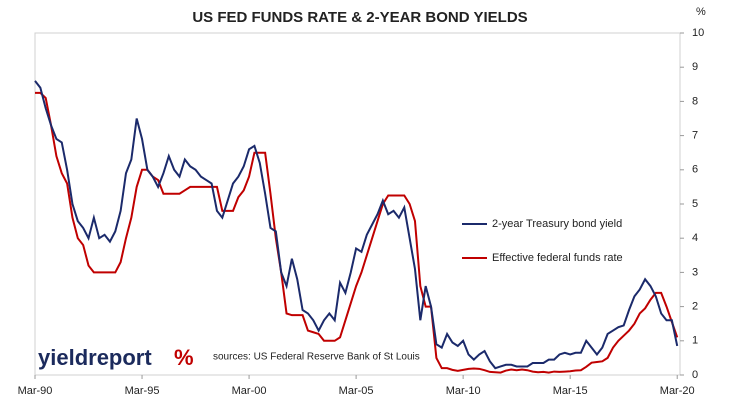  What do you see at coordinates (695, 101) in the screenshot?
I see `y-tick-label: 8` at bounding box center [695, 101].